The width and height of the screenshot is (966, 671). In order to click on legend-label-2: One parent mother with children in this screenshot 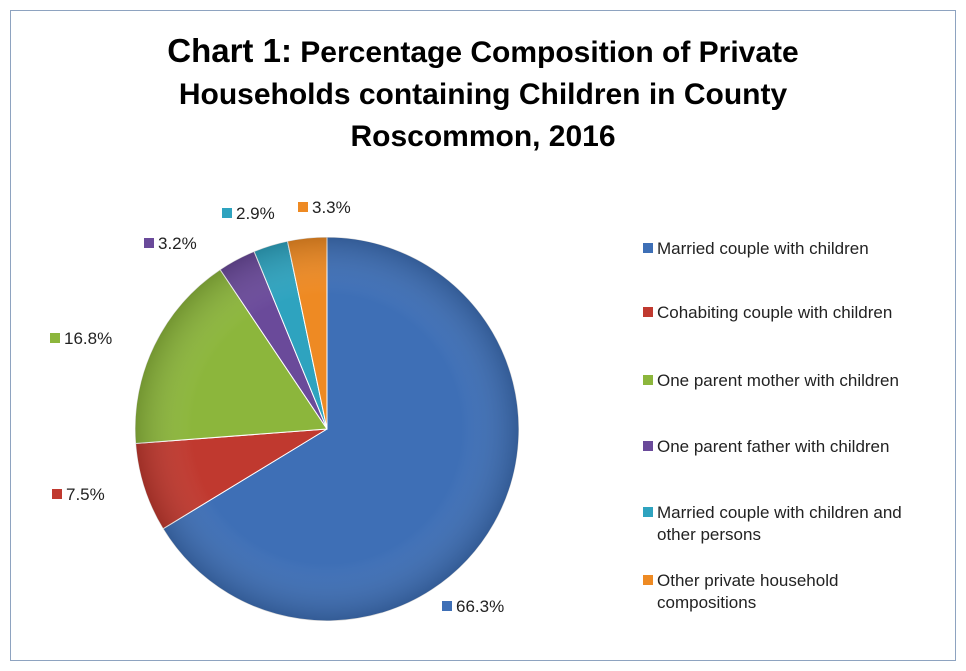, I will do `click(778, 380)`.